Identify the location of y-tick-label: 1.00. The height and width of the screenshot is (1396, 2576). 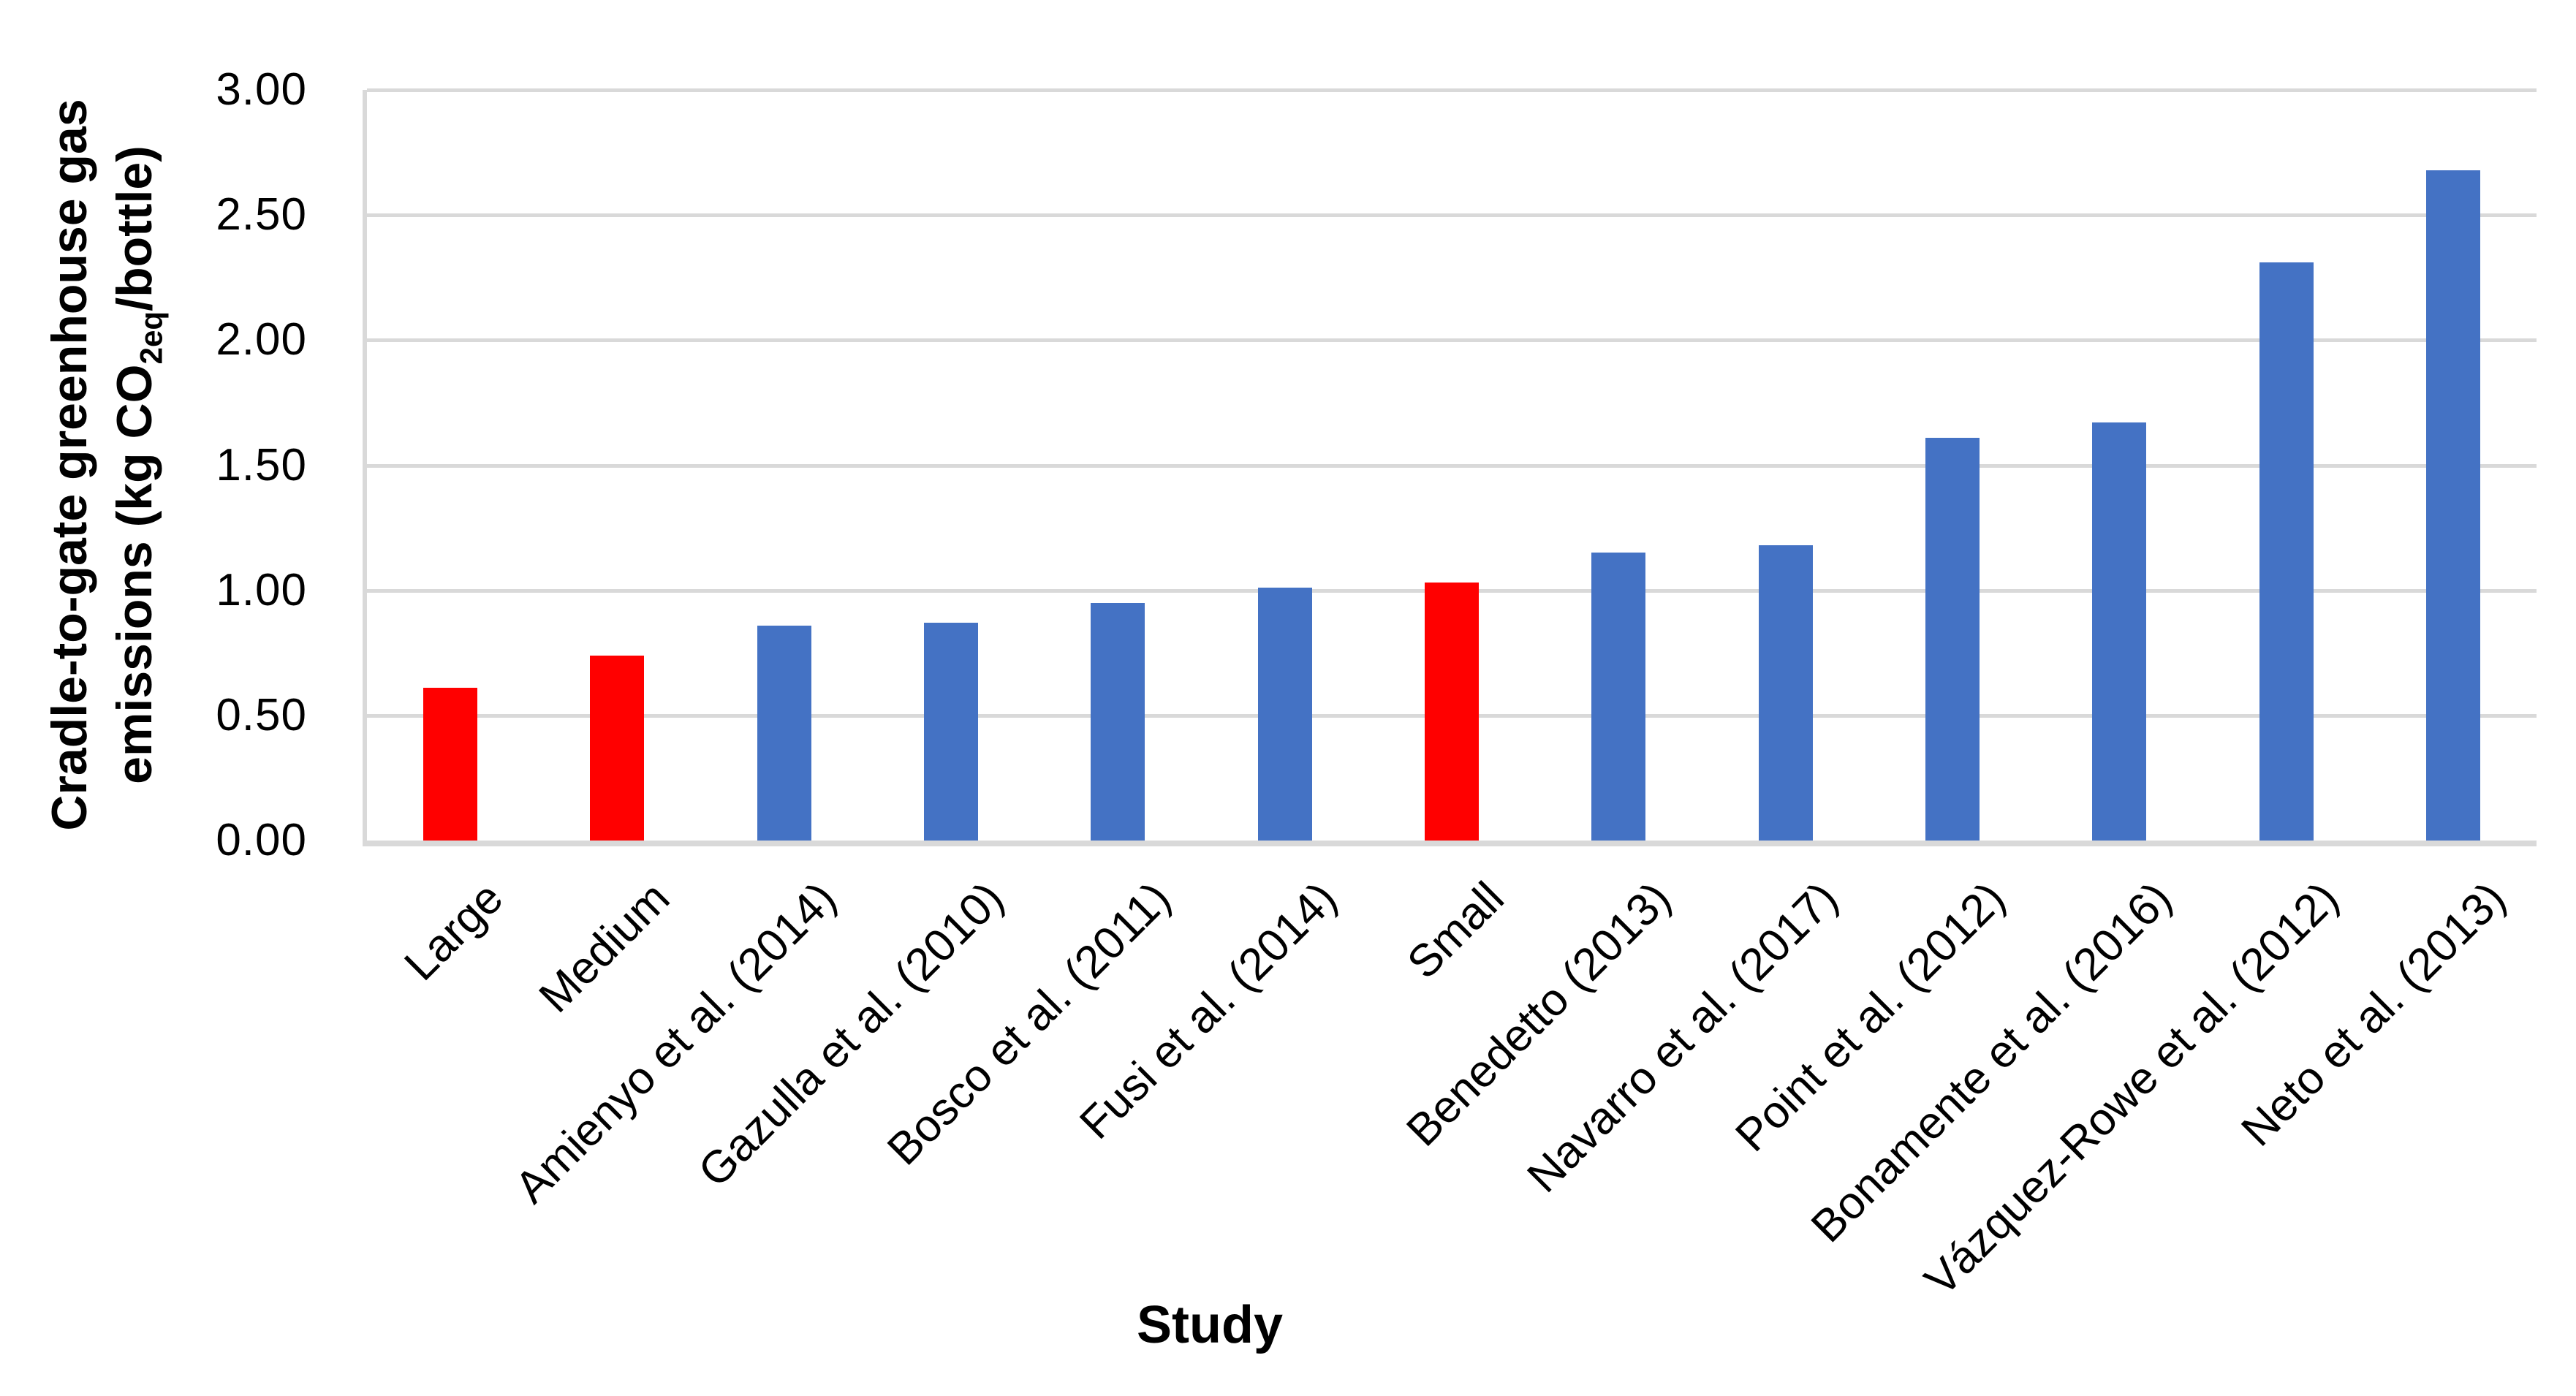
(261, 589).